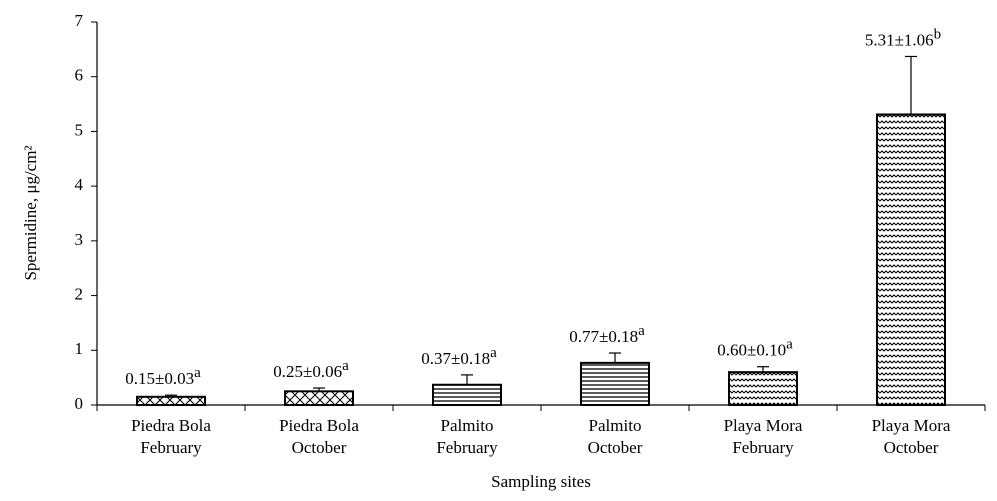 Image resolution: width=997 pixels, height=501 pixels. I want to click on y-tick-label: 5, so click(79, 129).